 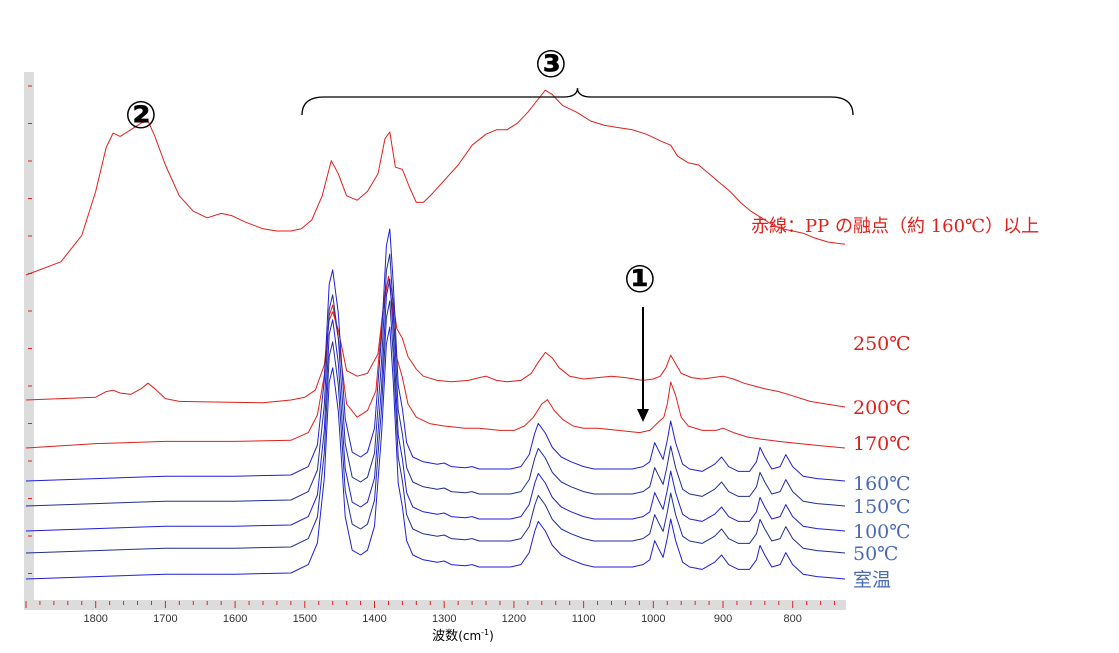 What do you see at coordinates (640, 279) in the screenshot?
I see `marker-1: ①` at bounding box center [640, 279].